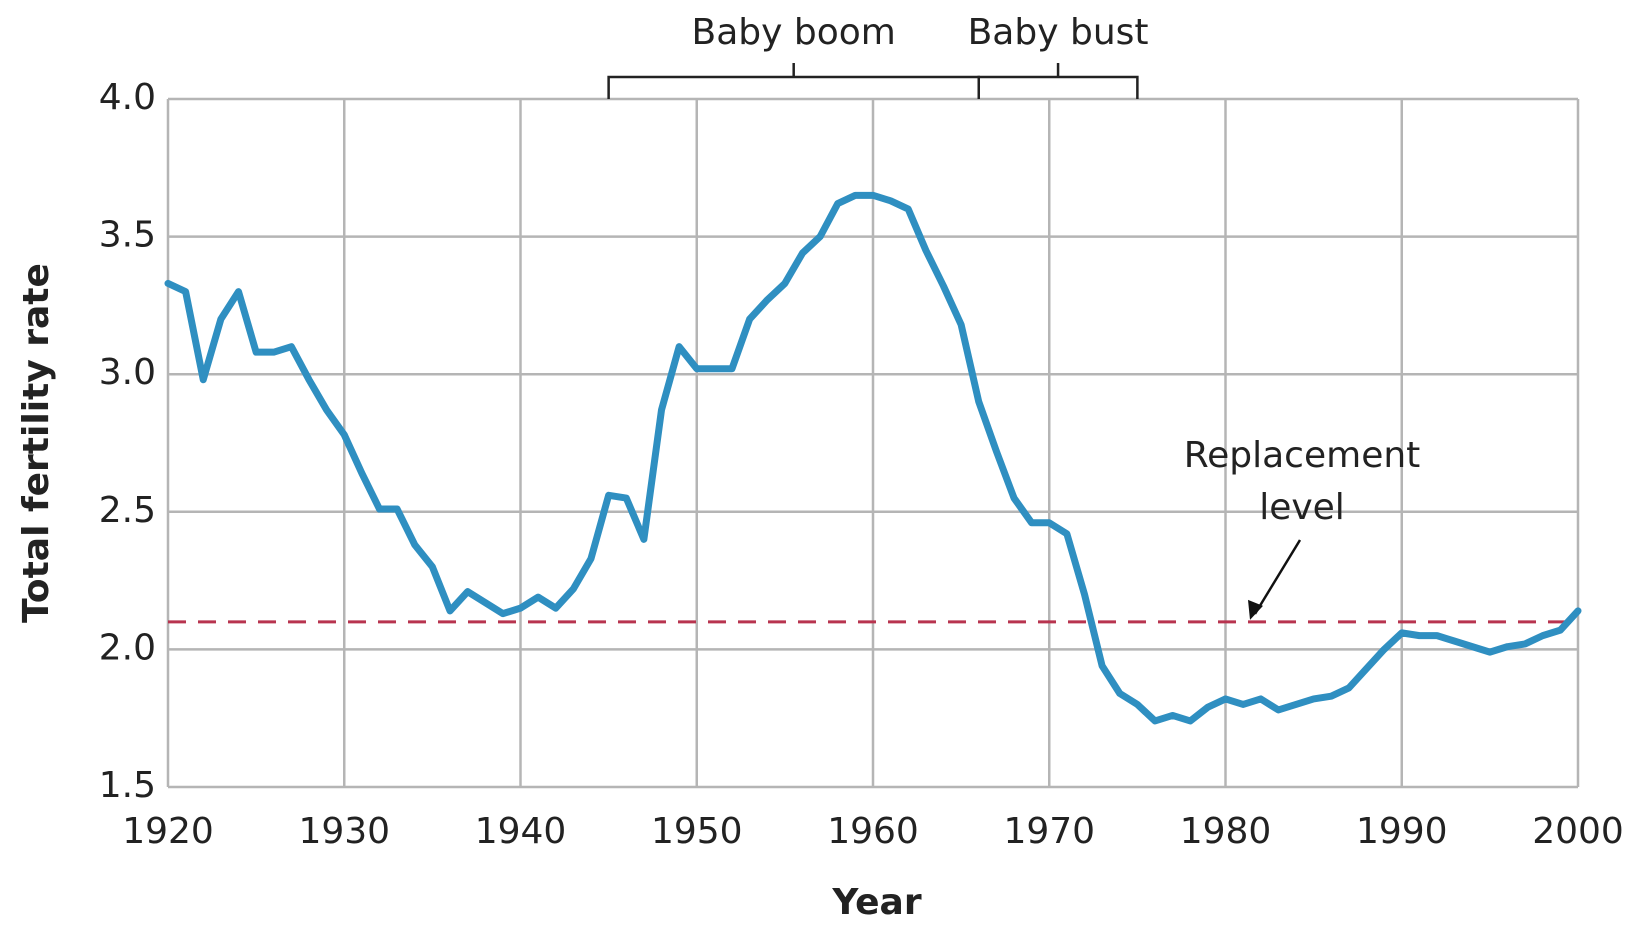 The image size is (1642, 927). I want to click on x-axis-label: Year, so click(876, 902).